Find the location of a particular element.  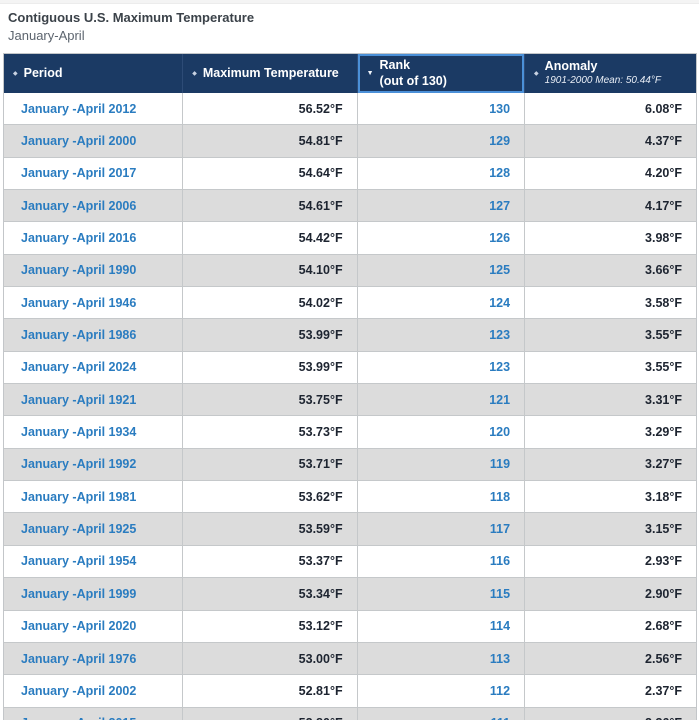

max-temp-value: 52.81°F is located at coordinates (270, 691).